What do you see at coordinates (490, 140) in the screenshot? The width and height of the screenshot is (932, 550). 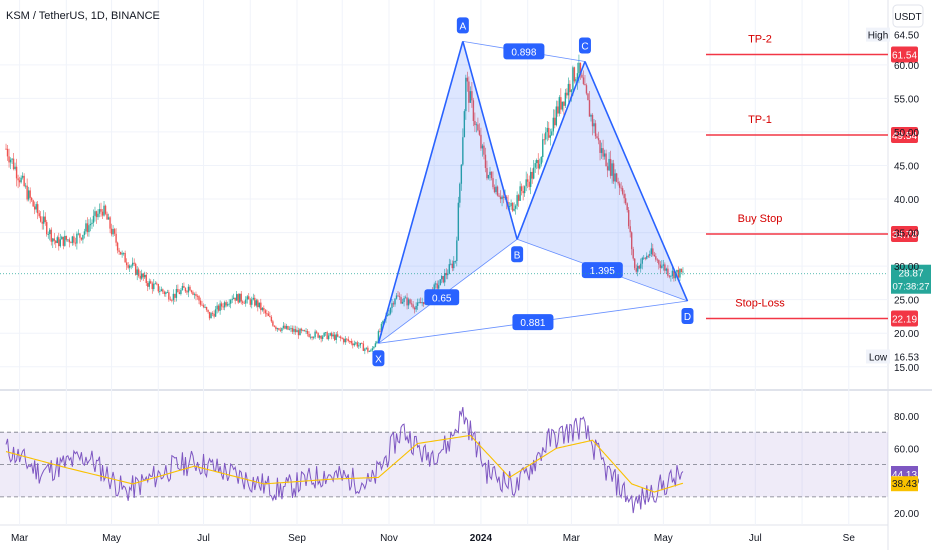 I see `pattern-leg-ab` at bounding box center [490, 140].